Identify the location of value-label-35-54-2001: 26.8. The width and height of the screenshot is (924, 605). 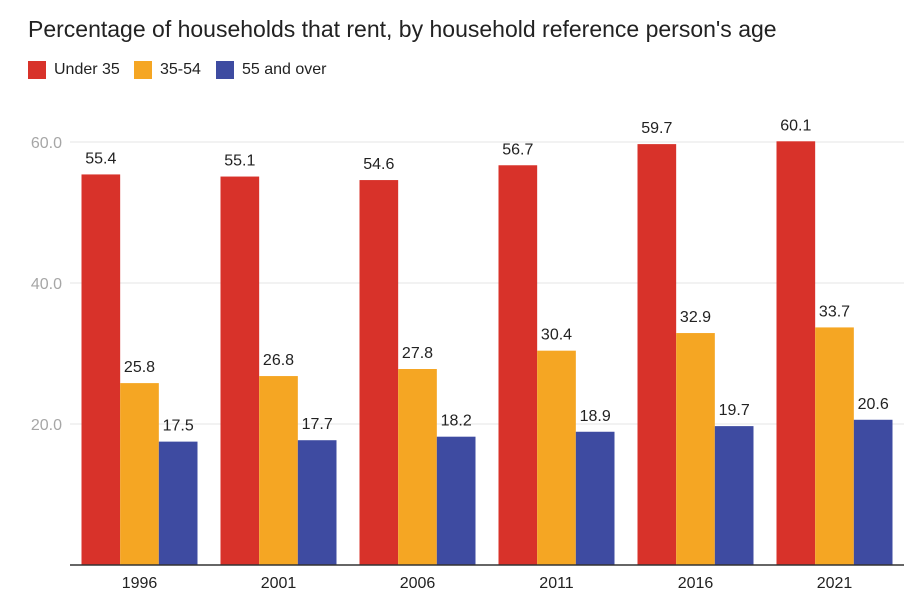
(278, 360).